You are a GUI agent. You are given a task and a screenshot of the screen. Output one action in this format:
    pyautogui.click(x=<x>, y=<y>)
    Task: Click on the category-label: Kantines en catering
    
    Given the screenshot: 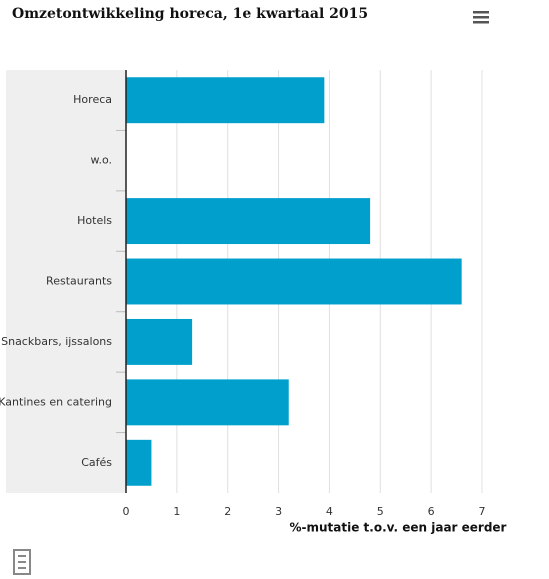 What is the action you would take?
    pyautogui.click(x=56, y=401)
    